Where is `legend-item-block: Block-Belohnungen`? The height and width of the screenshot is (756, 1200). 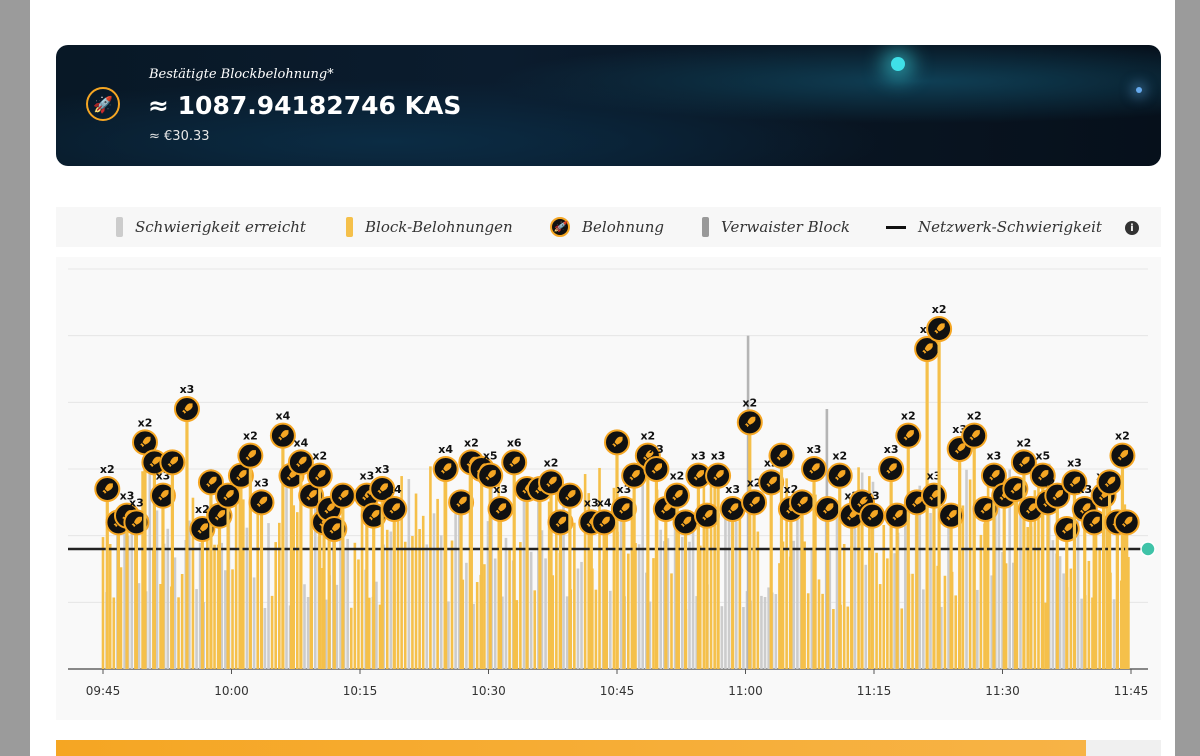 legend-item-block: Block-Belohnungen is located at coordinates (429, 227).